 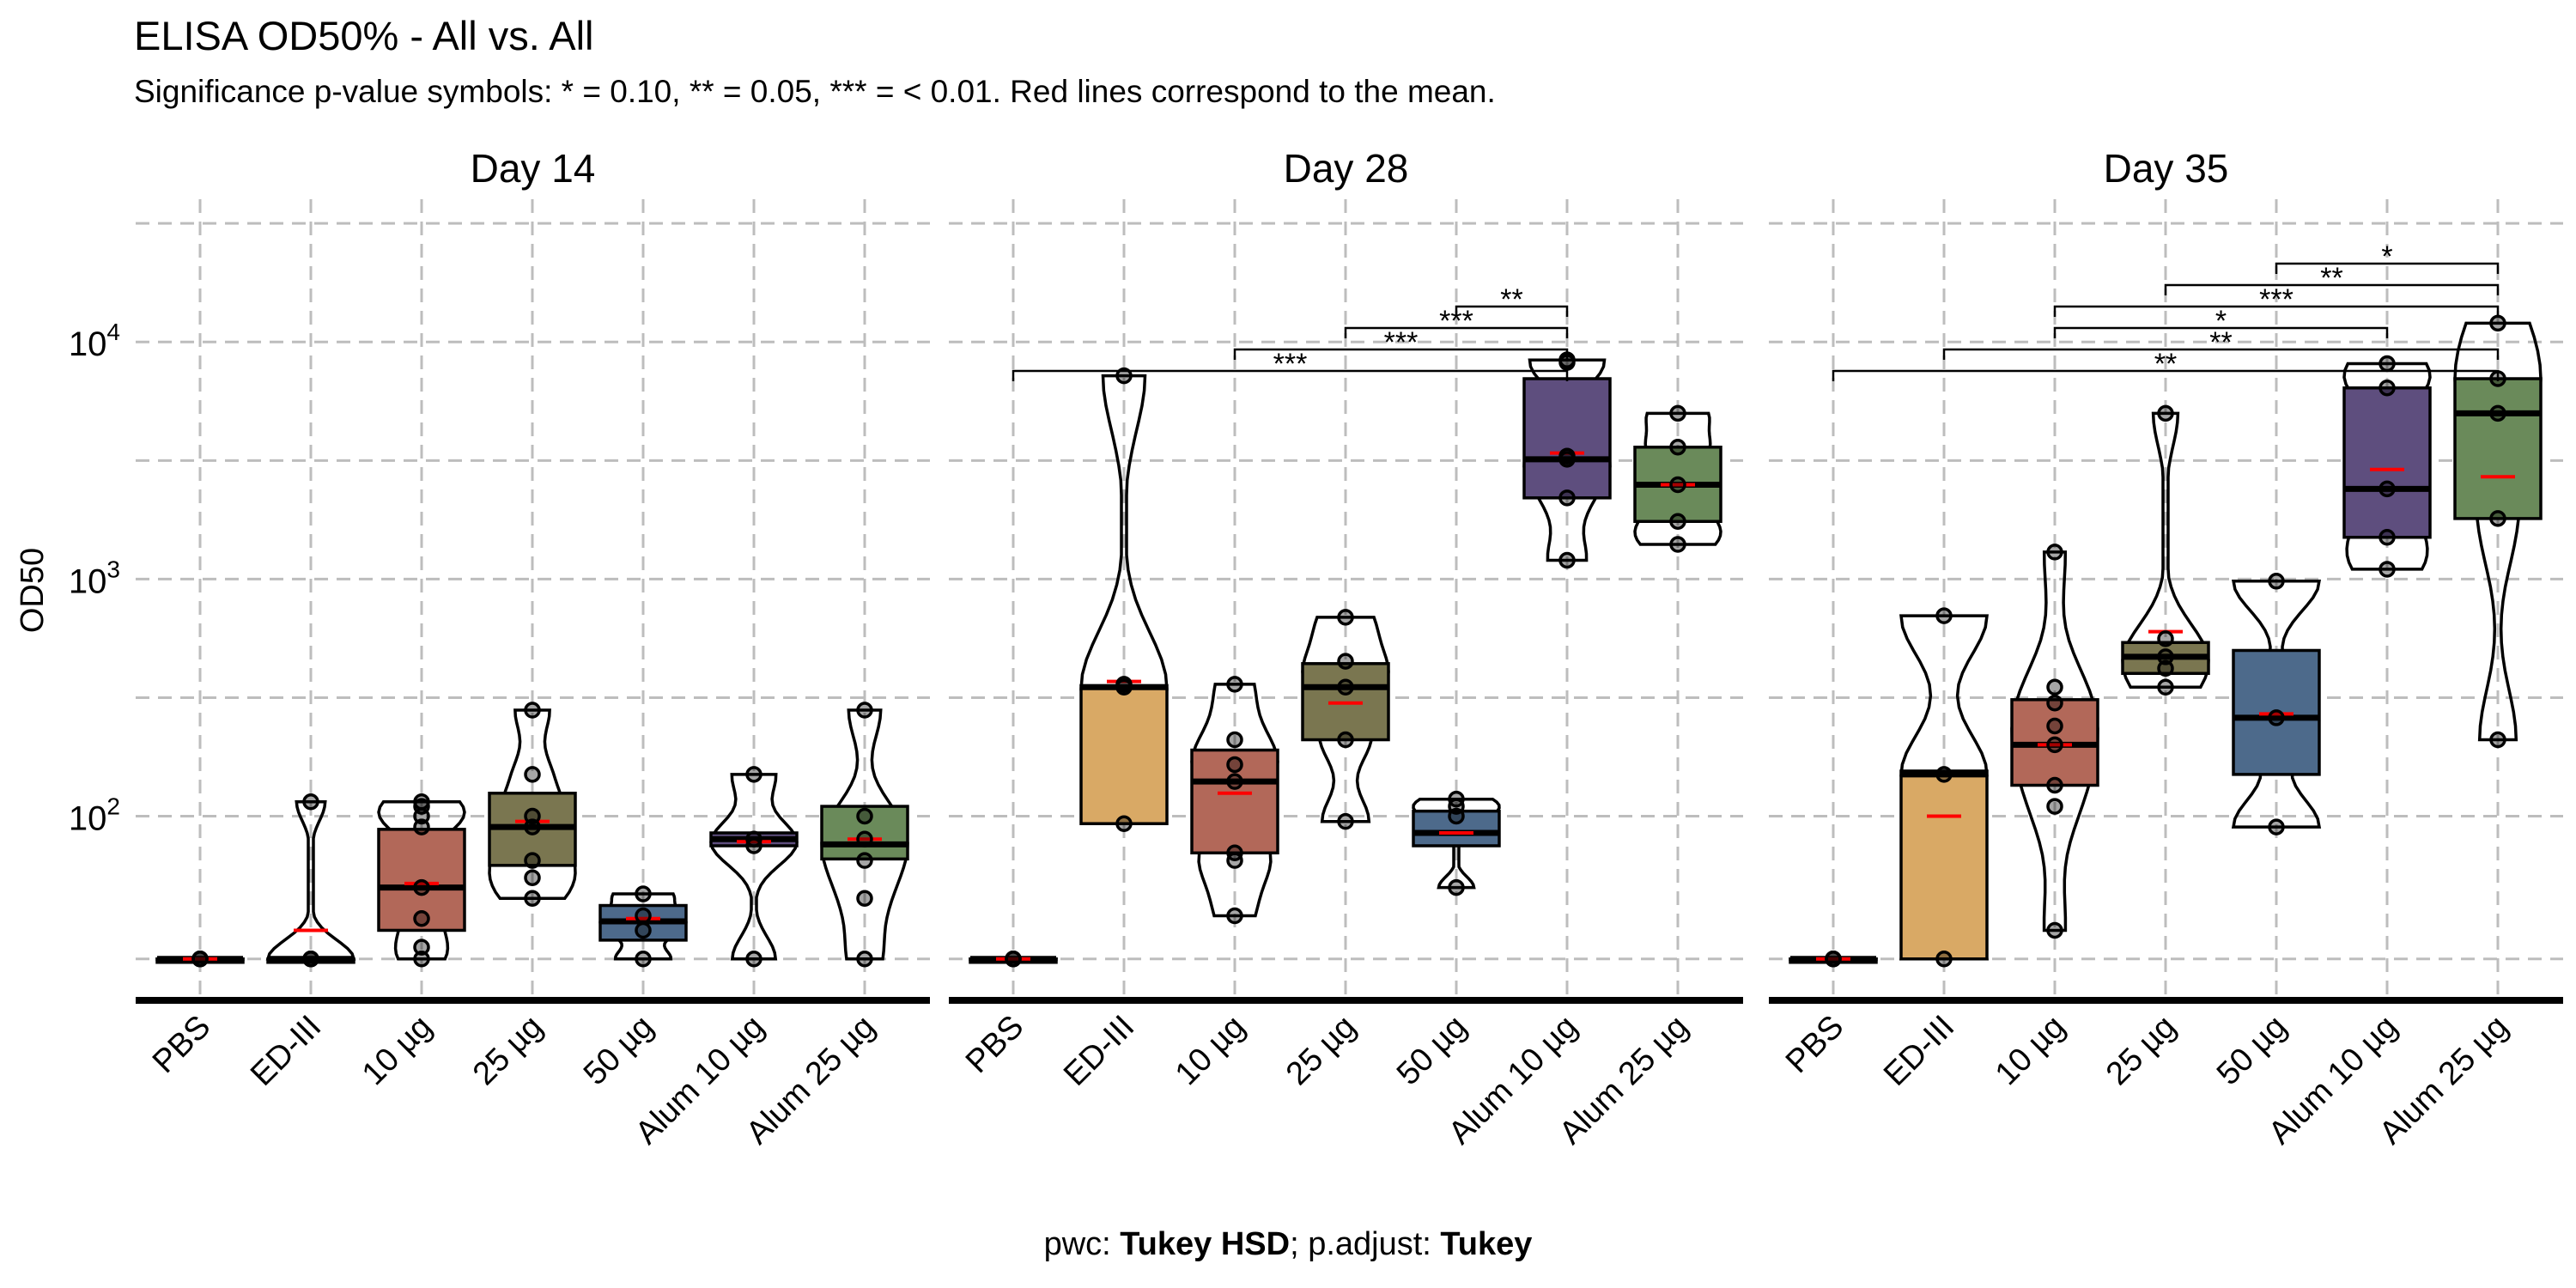 What do you see at coordinates (364, 36) in the screenshot?
I see `chart-title: ELISA OD50% - All vs. All` at bounding box center [364, 36].